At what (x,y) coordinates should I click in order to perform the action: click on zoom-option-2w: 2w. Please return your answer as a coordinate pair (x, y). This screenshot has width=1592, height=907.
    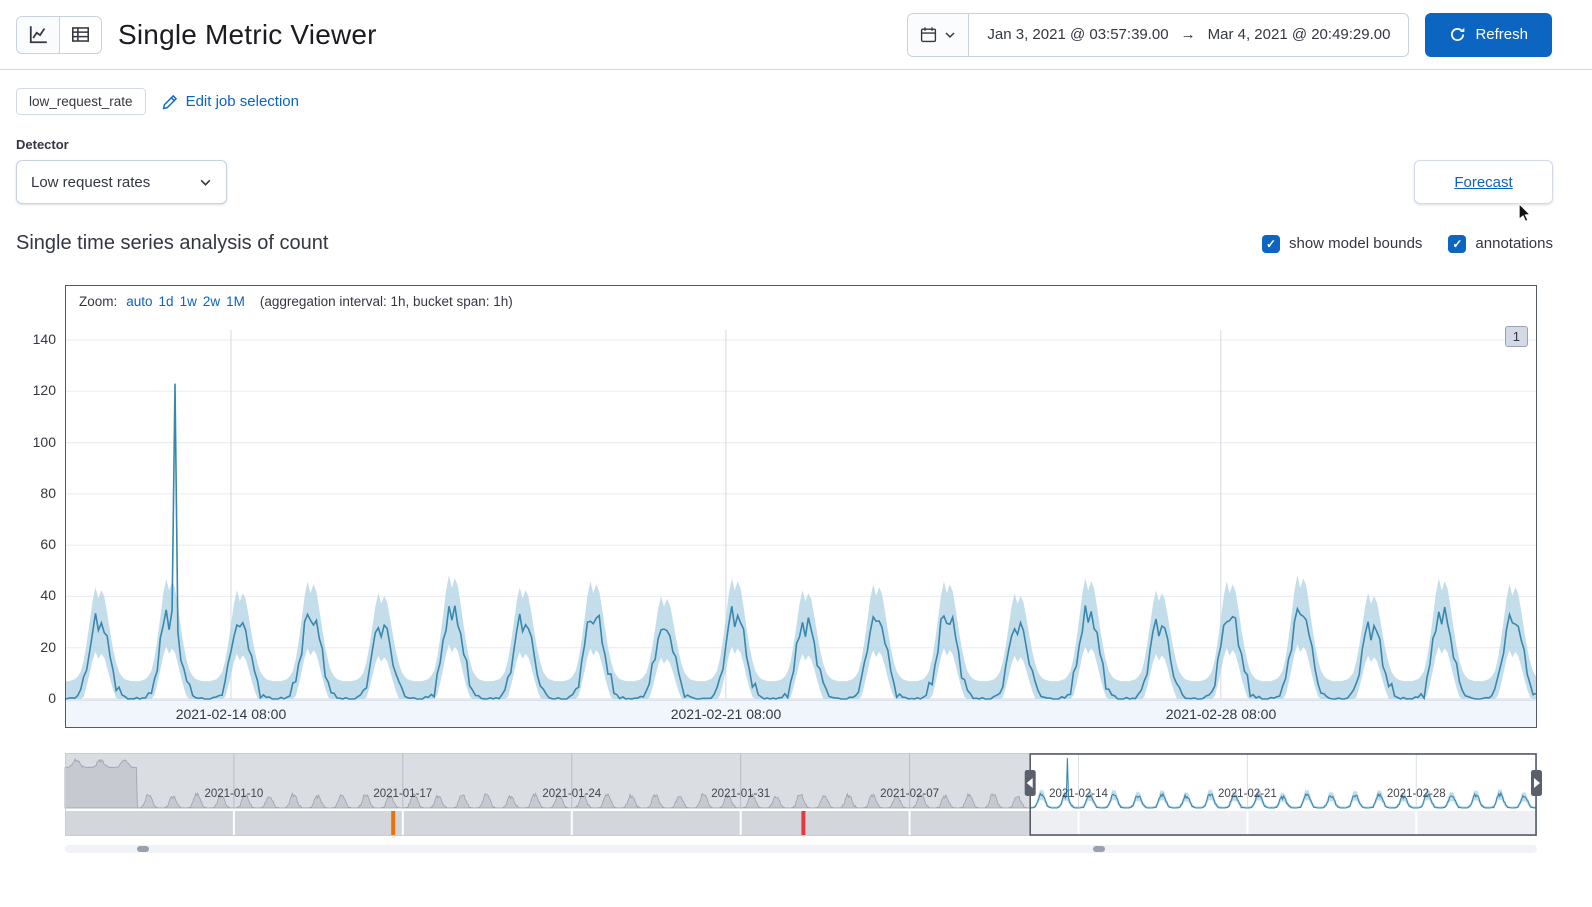
    Looking at the image, I should click on (211, 301).